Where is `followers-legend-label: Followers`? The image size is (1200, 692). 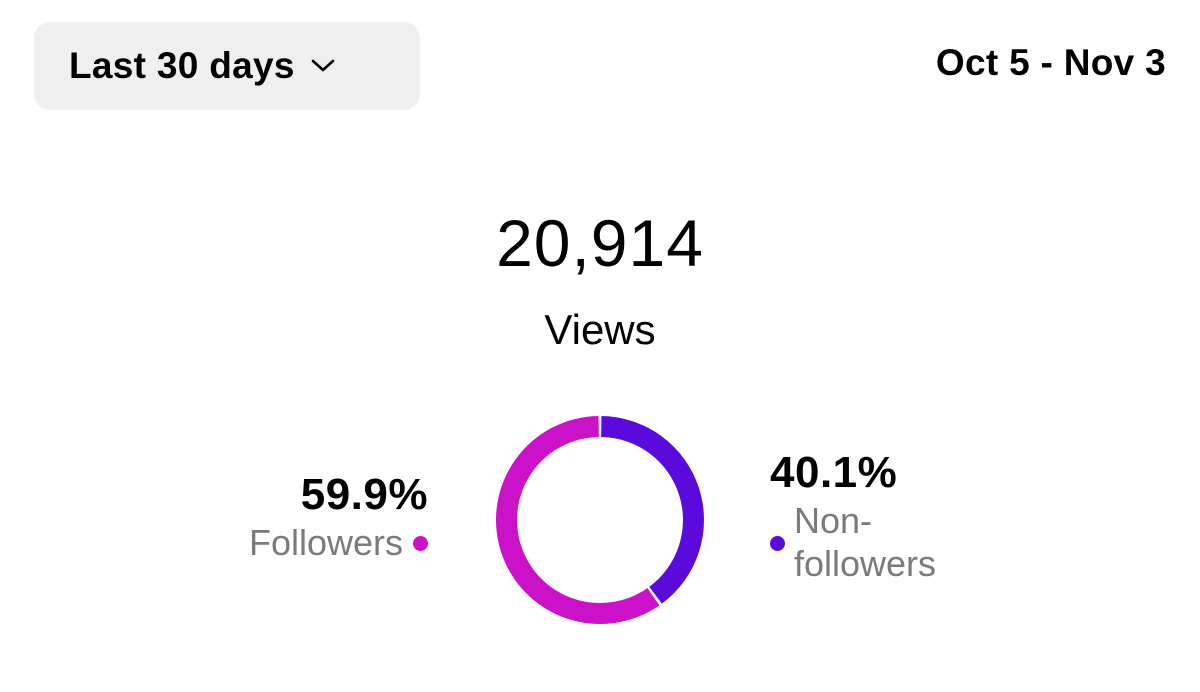
followers-legend-label: Followers is located at coordinates (325, 542).